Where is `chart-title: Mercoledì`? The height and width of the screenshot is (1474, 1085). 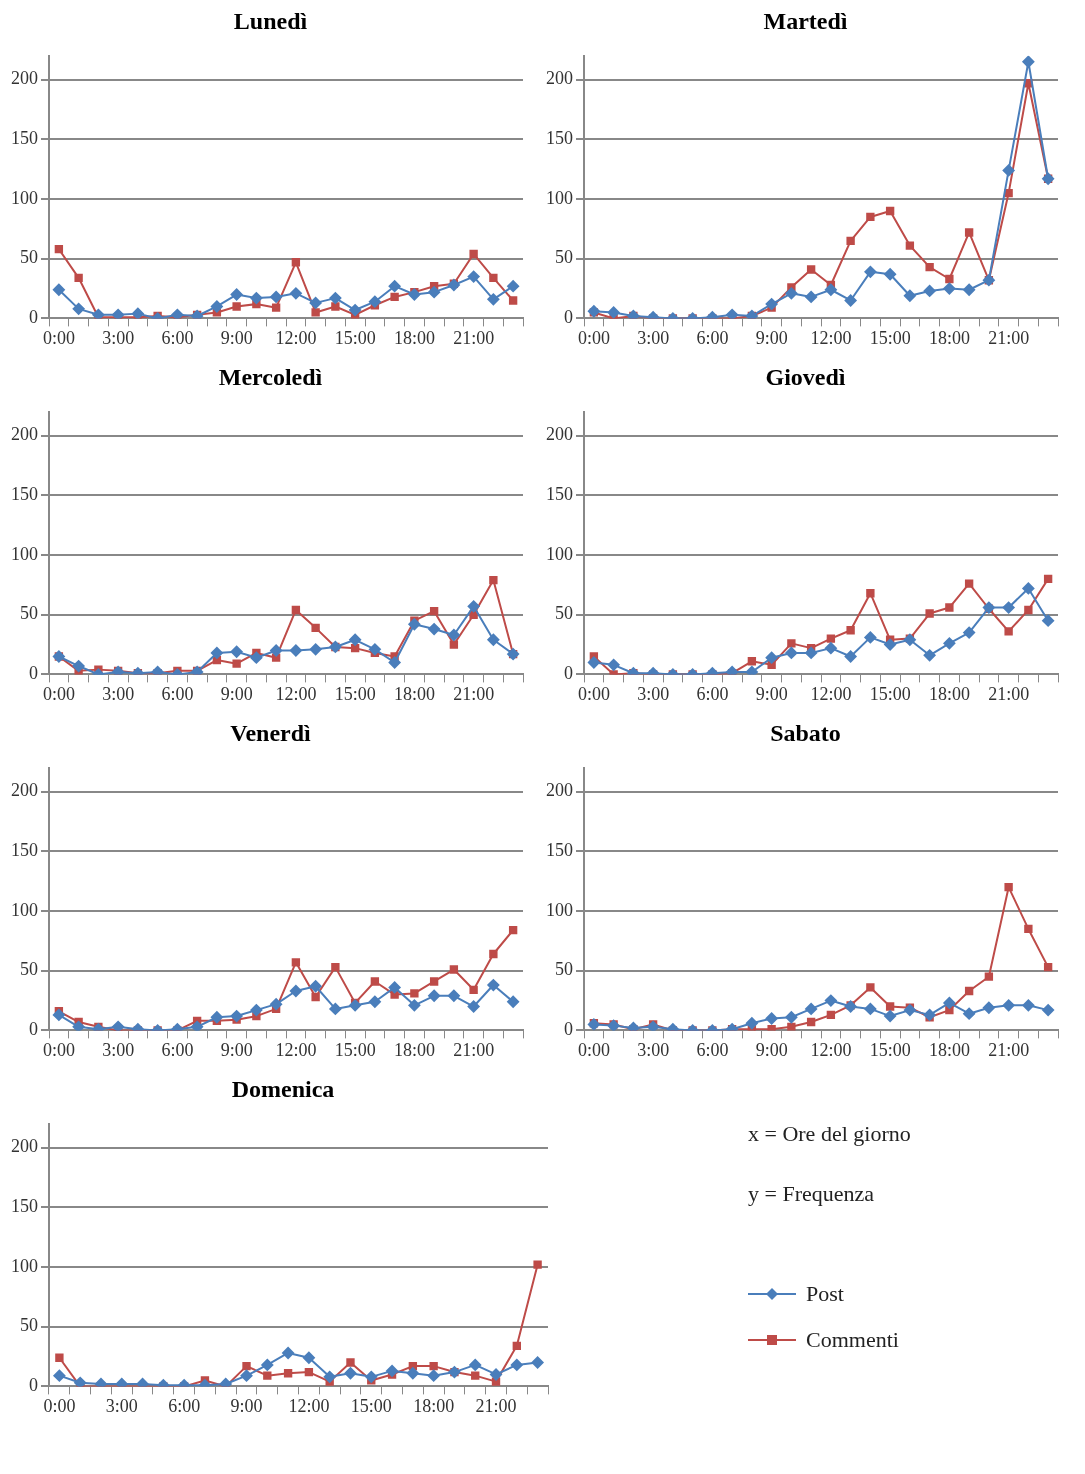 chart-title: Mercoledì is located at coordinates (270, 378).